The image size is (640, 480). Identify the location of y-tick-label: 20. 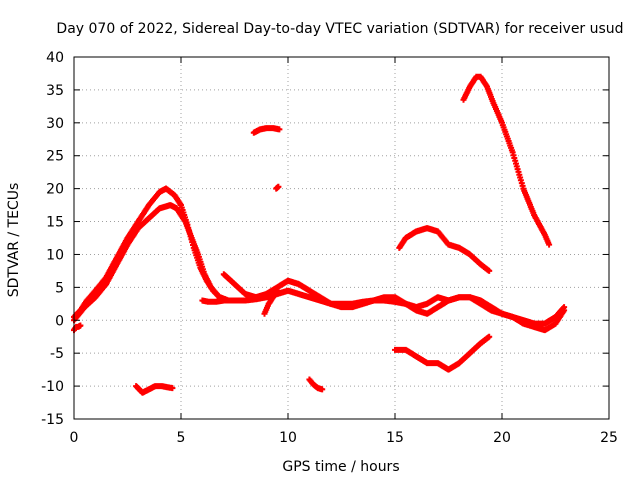
(55, 190).